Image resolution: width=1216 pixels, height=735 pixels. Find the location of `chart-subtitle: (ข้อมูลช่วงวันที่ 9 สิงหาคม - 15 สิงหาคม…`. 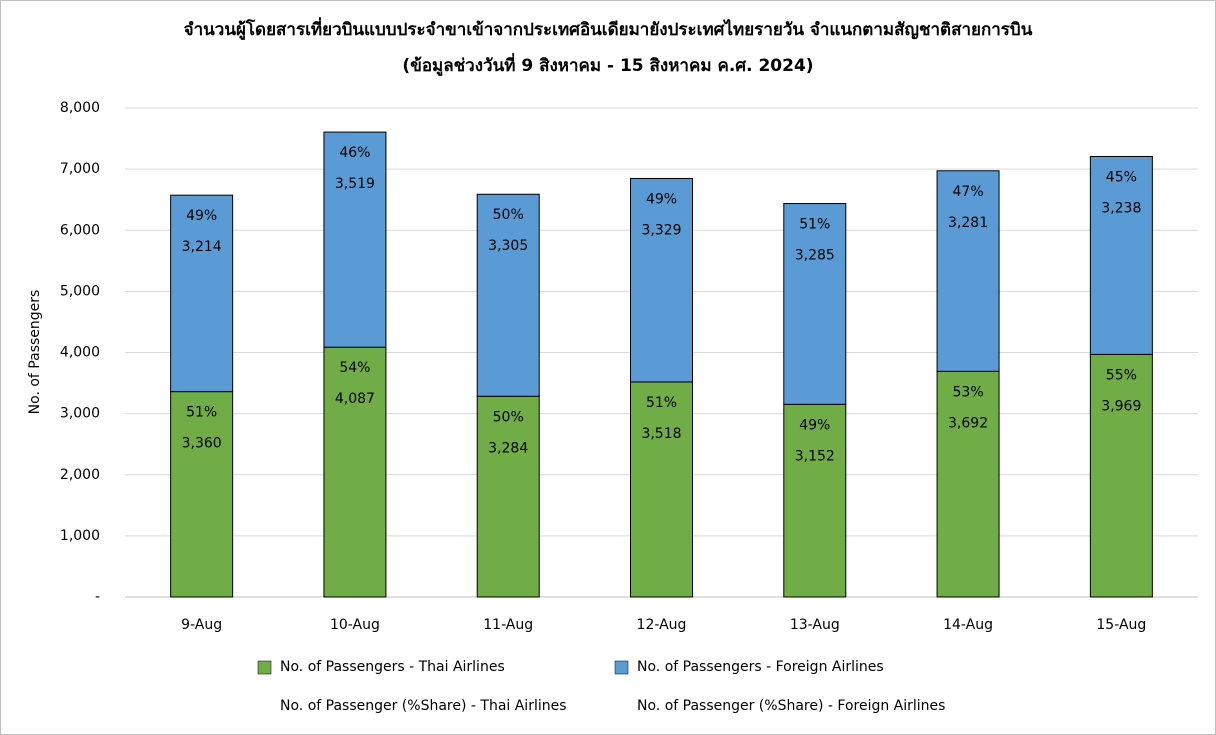

chart-subtitle: (ข้อมูลช่วงวันที่ 9 สิงหาคม - 15 สิงหาคม… is located at coordinates (607, 65).